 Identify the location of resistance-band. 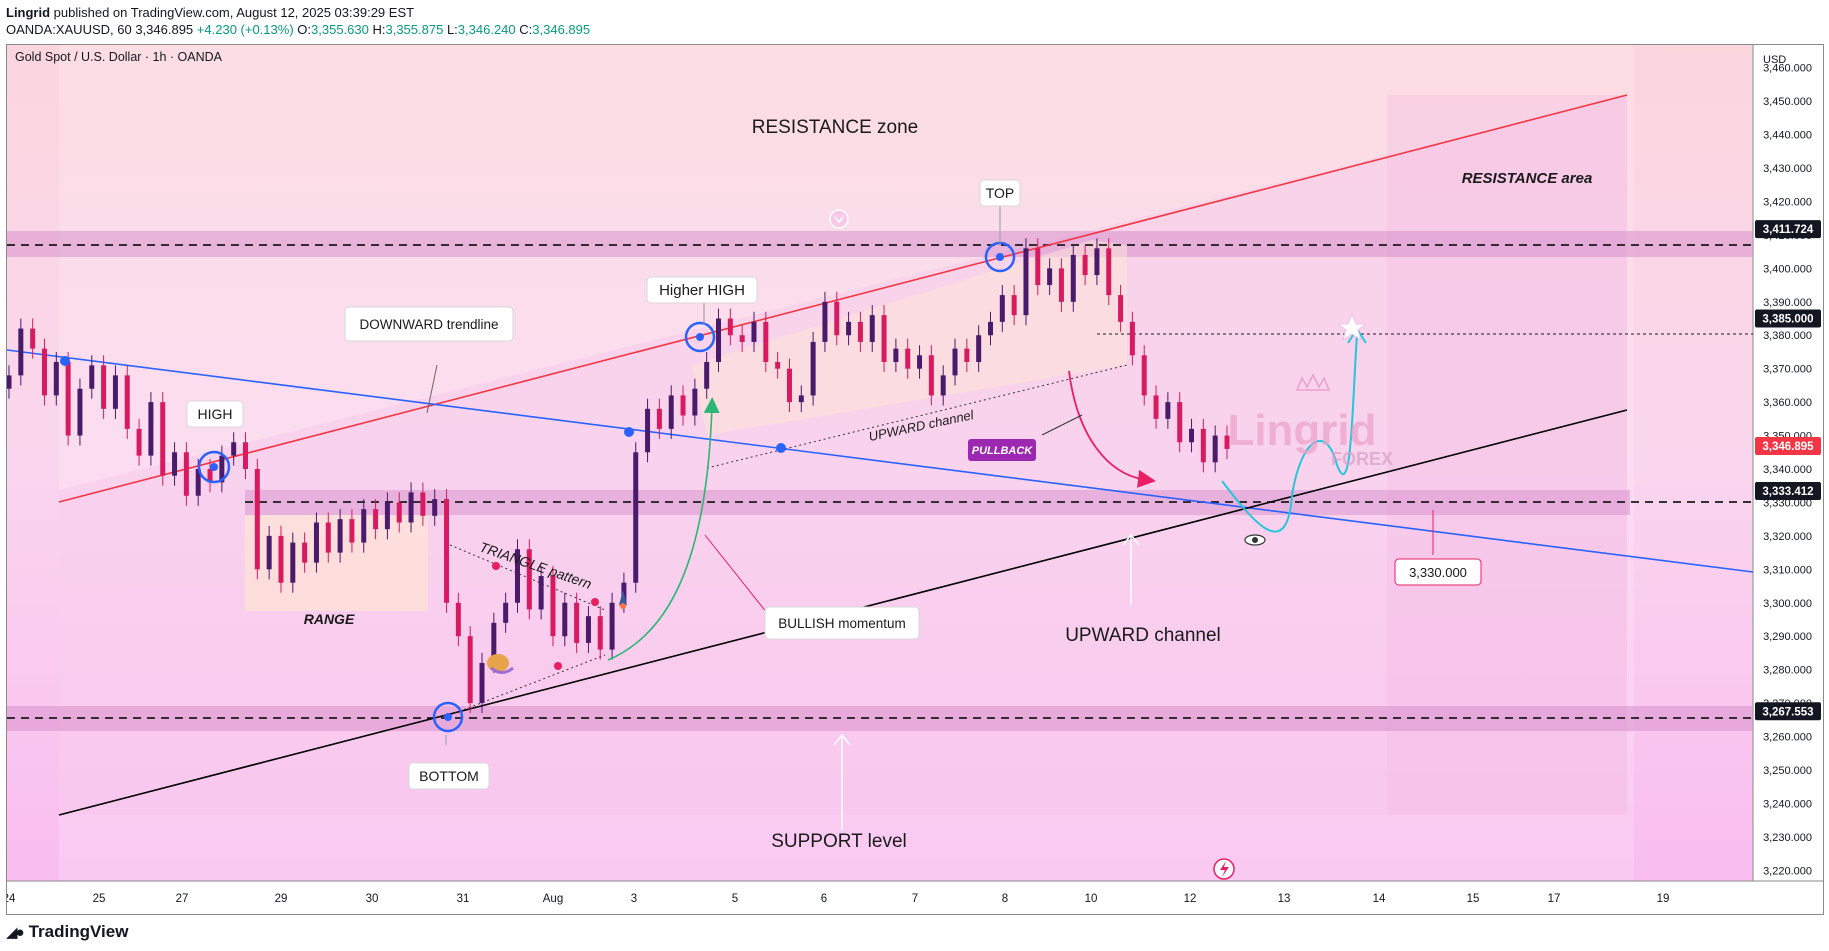
(880, 244).